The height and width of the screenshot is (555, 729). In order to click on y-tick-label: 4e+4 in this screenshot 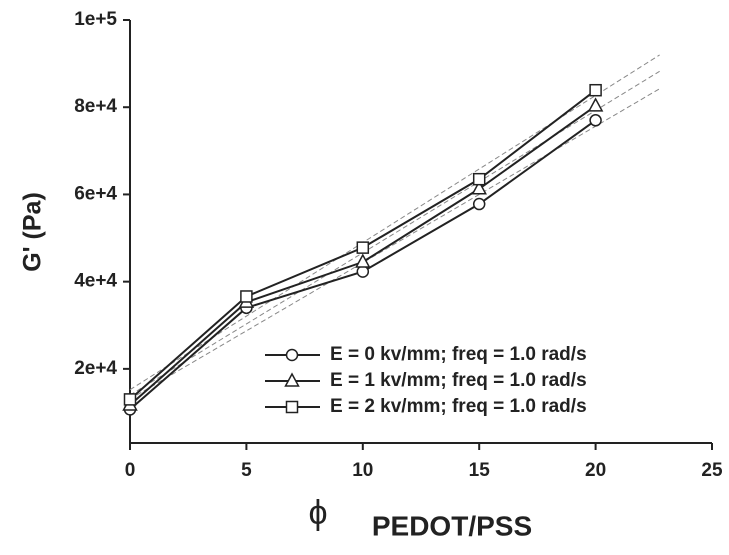, I will do `click(95, 281)`.